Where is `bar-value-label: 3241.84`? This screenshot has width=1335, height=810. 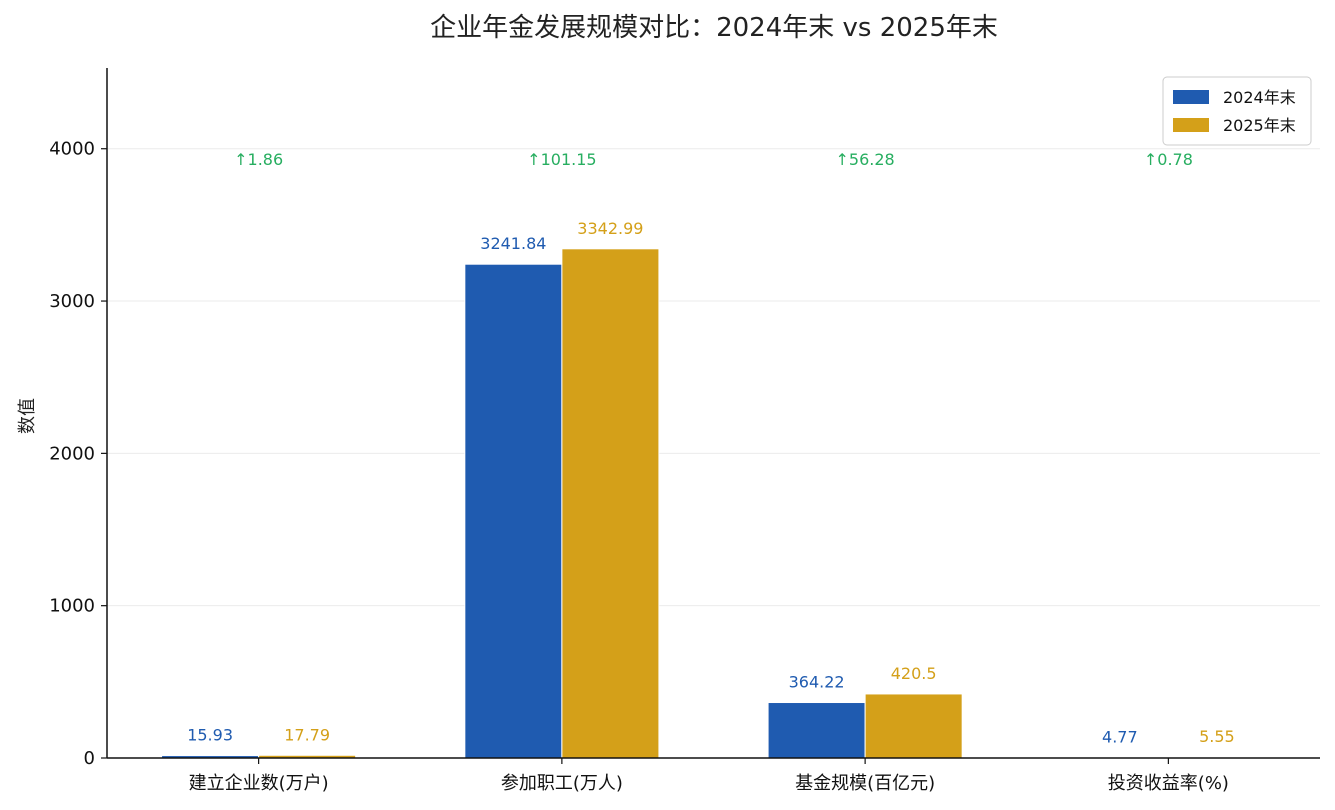
bar-value-label: 3241.84 is located at coordinates (513, 243).